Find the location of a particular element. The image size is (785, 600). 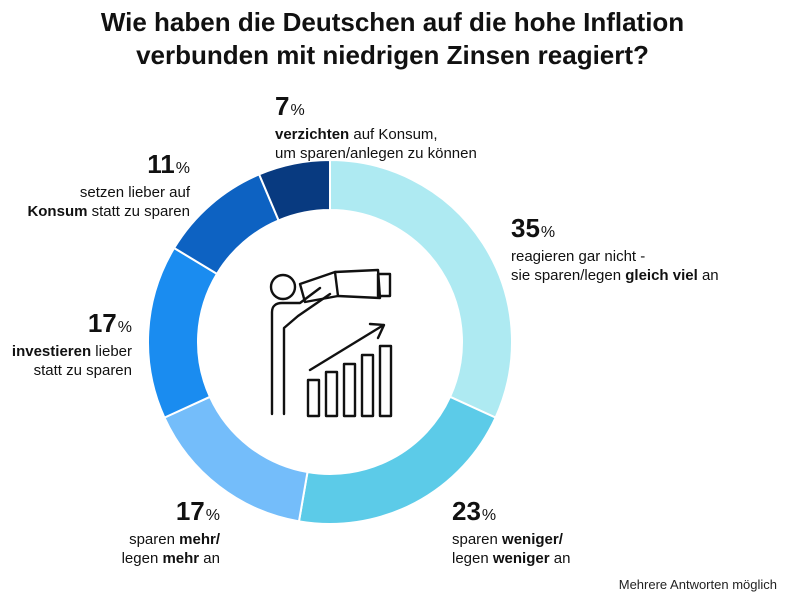

slice-1-line-b-bold: weniger is located at coordinates (521, 558).